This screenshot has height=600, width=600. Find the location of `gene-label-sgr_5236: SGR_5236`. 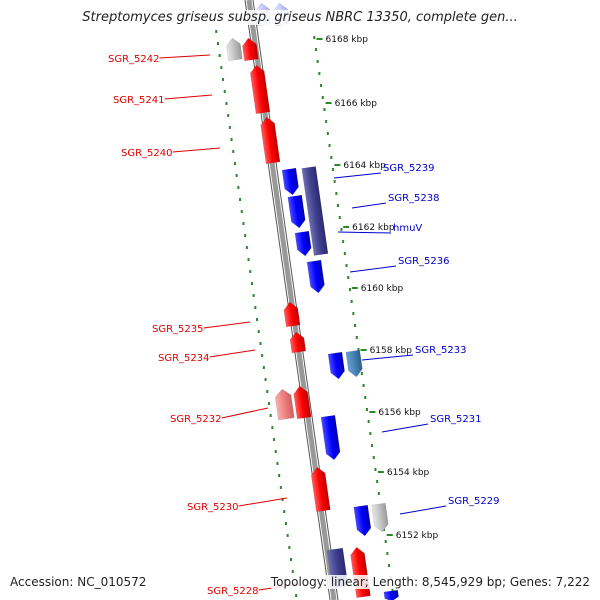

gene-label-sgr_5236: SGR_5236 is located at coordinates (424, 261).